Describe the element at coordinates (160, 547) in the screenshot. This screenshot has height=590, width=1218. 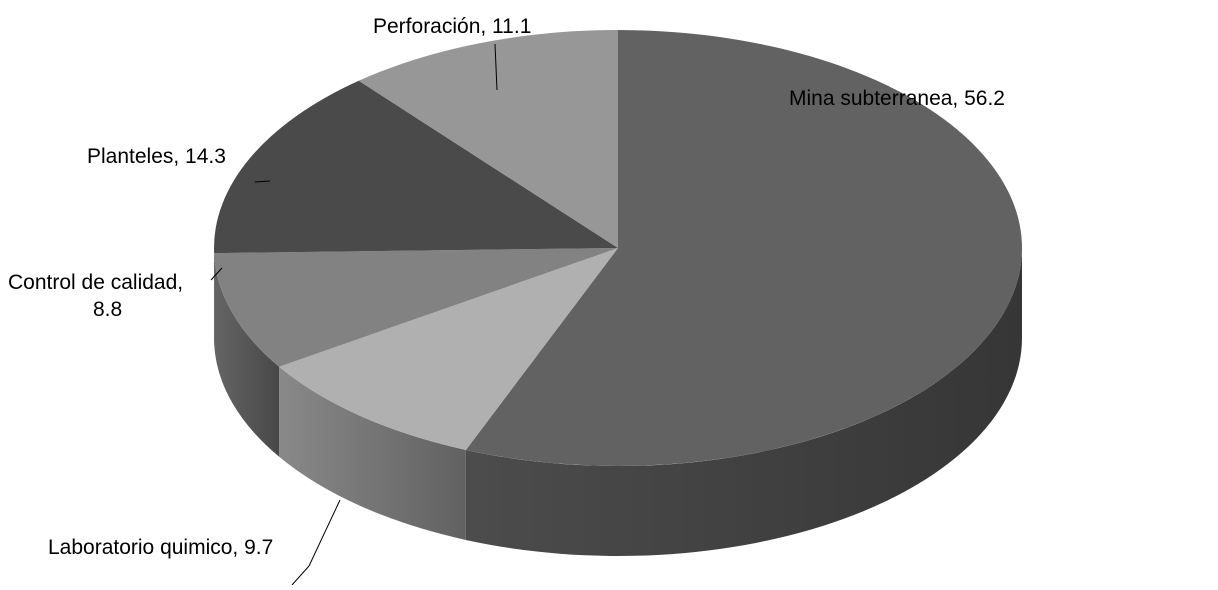
I see `label-laboratorio-quimico: Laboratorio quimico, 9.7` at that location.